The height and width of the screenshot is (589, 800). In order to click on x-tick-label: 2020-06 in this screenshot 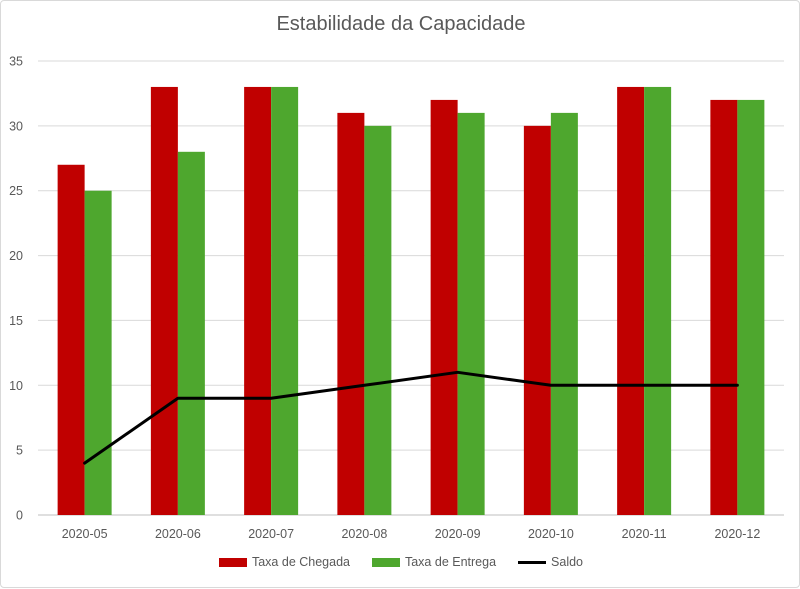, I will do `click(178, 534)`.